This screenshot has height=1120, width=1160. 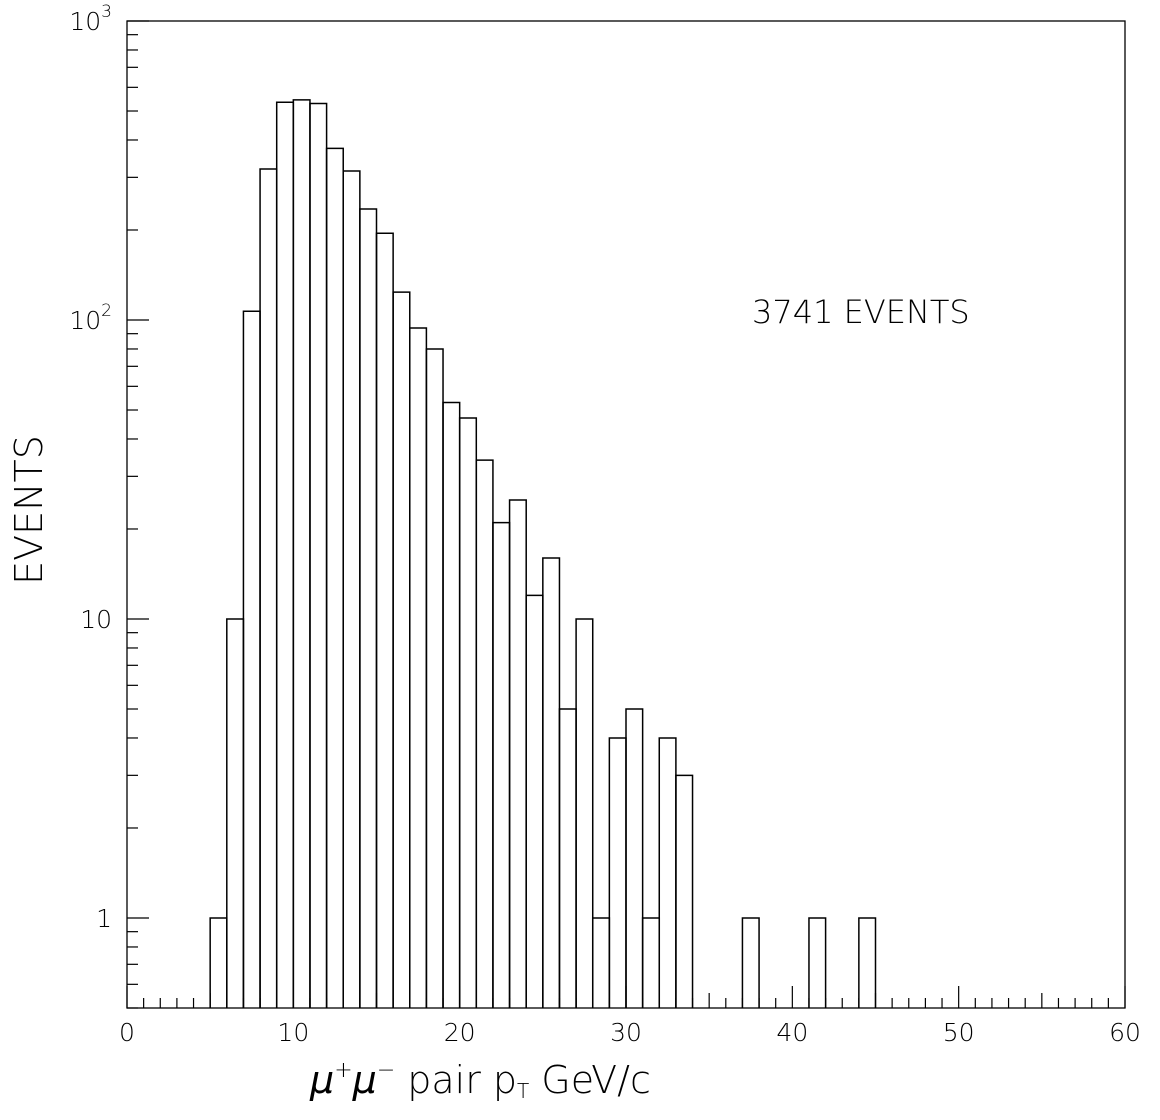 I want to click on x-tick-label: 40, so click(x=792, y=1032).